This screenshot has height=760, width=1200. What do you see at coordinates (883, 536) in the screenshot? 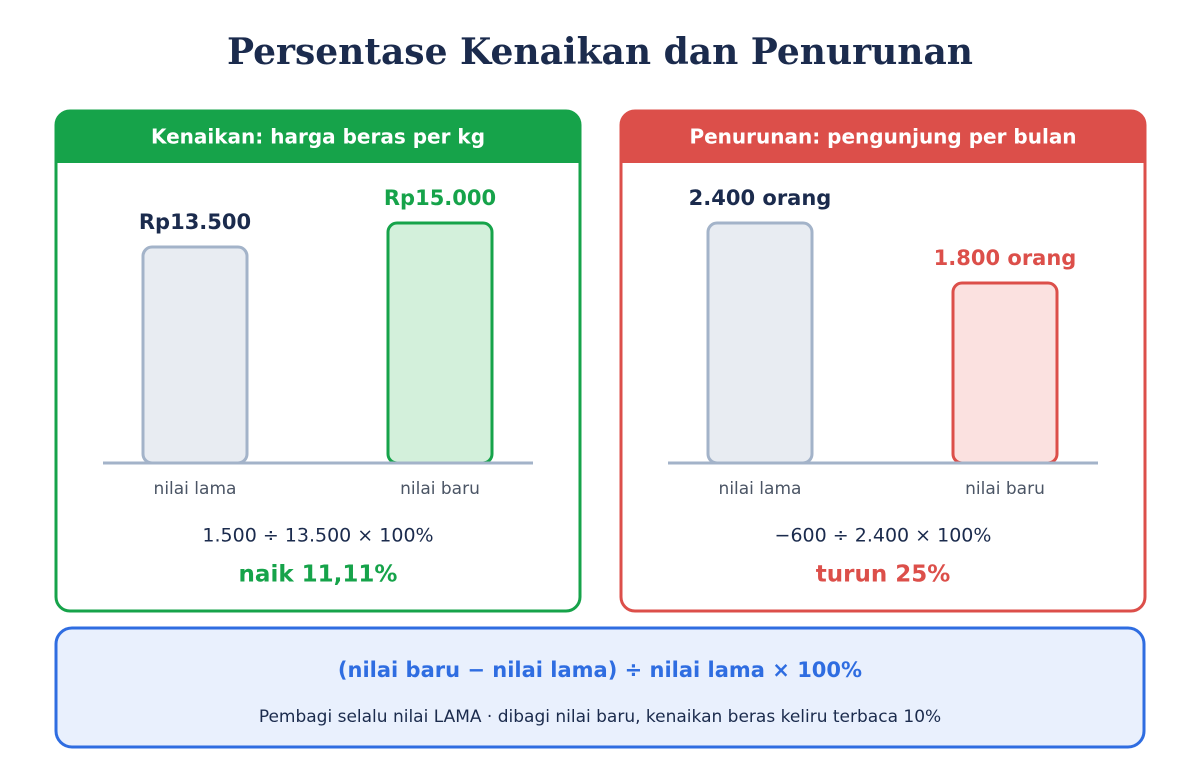
I see `formula: −600 ÷ 2.400 × 100%` at bounding box center [883, 536].